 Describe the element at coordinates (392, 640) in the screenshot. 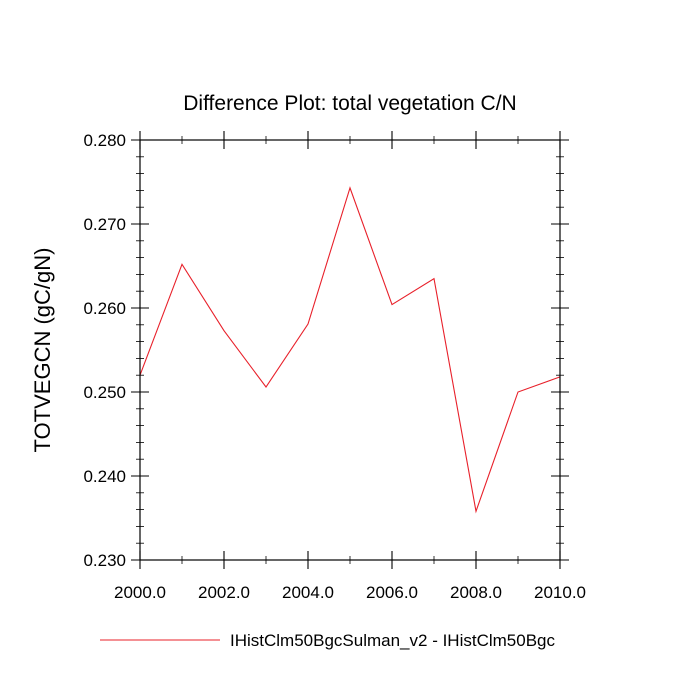

I see `legend-label: IHistClm50BgcSulman_v2 - IHistClm50Bgc` at that location.